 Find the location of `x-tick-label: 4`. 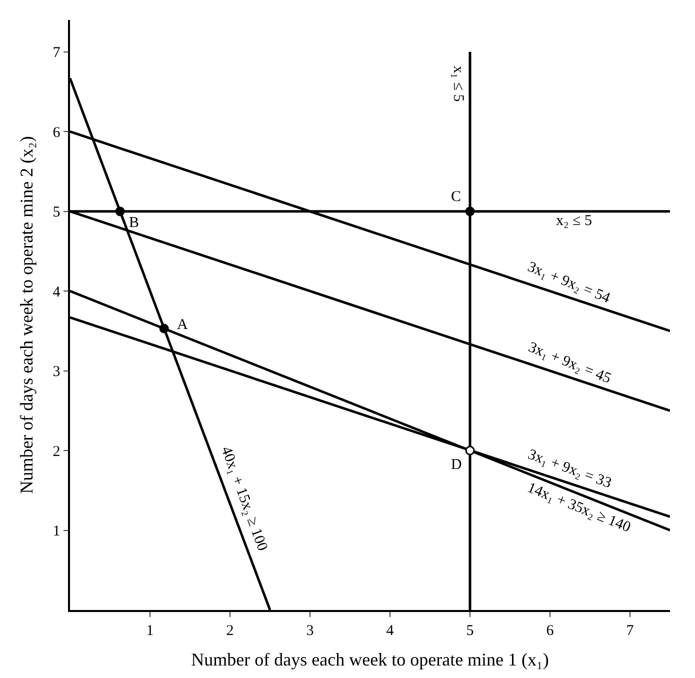

x-tick-label: 4 is located at coordinates (390, 630).